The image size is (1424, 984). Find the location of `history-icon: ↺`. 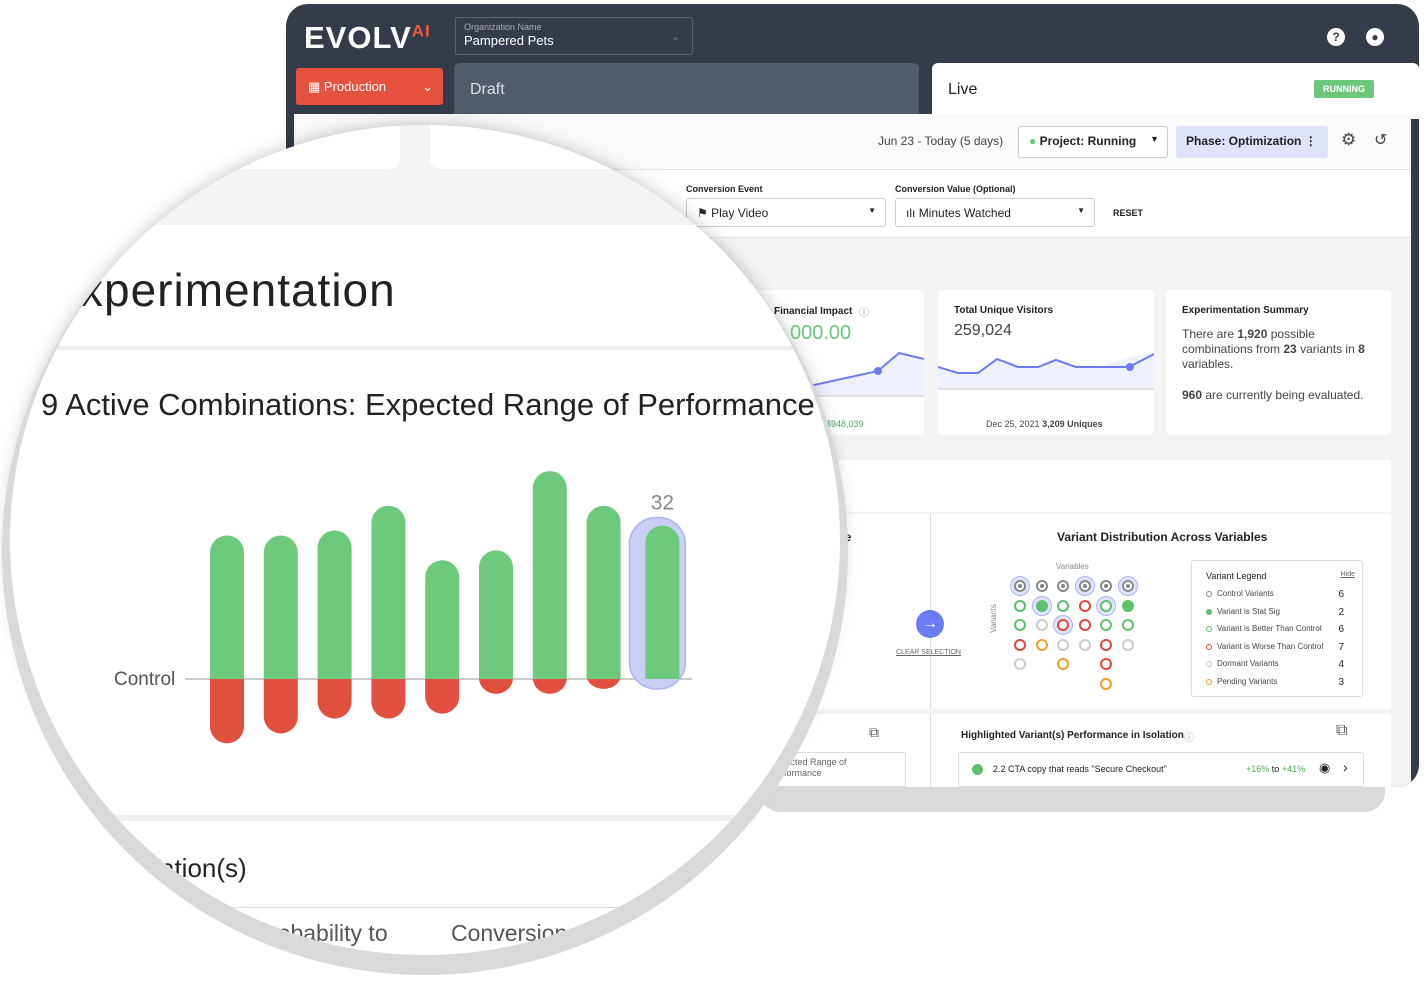

history-icon: ↺ is located at coordinates (1381, 140).